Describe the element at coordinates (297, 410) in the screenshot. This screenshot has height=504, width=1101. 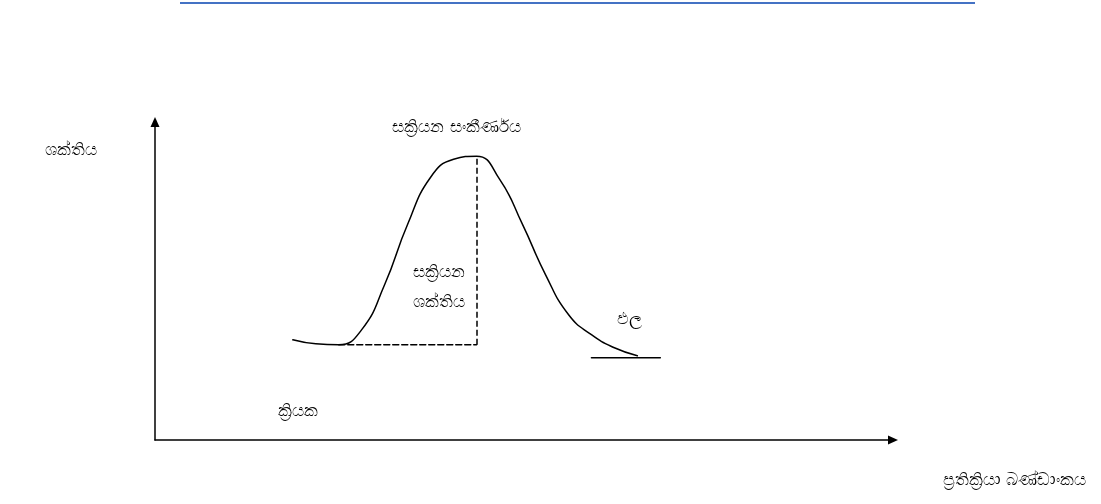
I see `annotation: ක්‍රියක` at that location.